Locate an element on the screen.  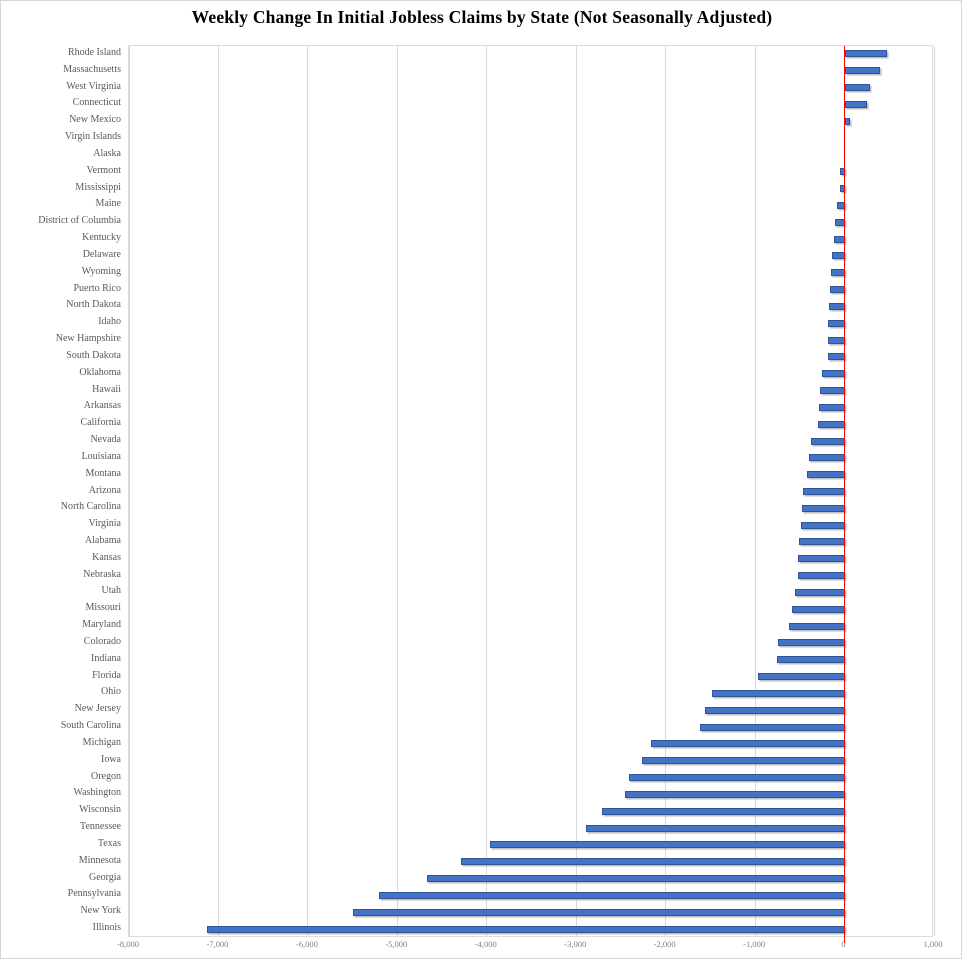
bar-montana is located at coordinates (825, 475).